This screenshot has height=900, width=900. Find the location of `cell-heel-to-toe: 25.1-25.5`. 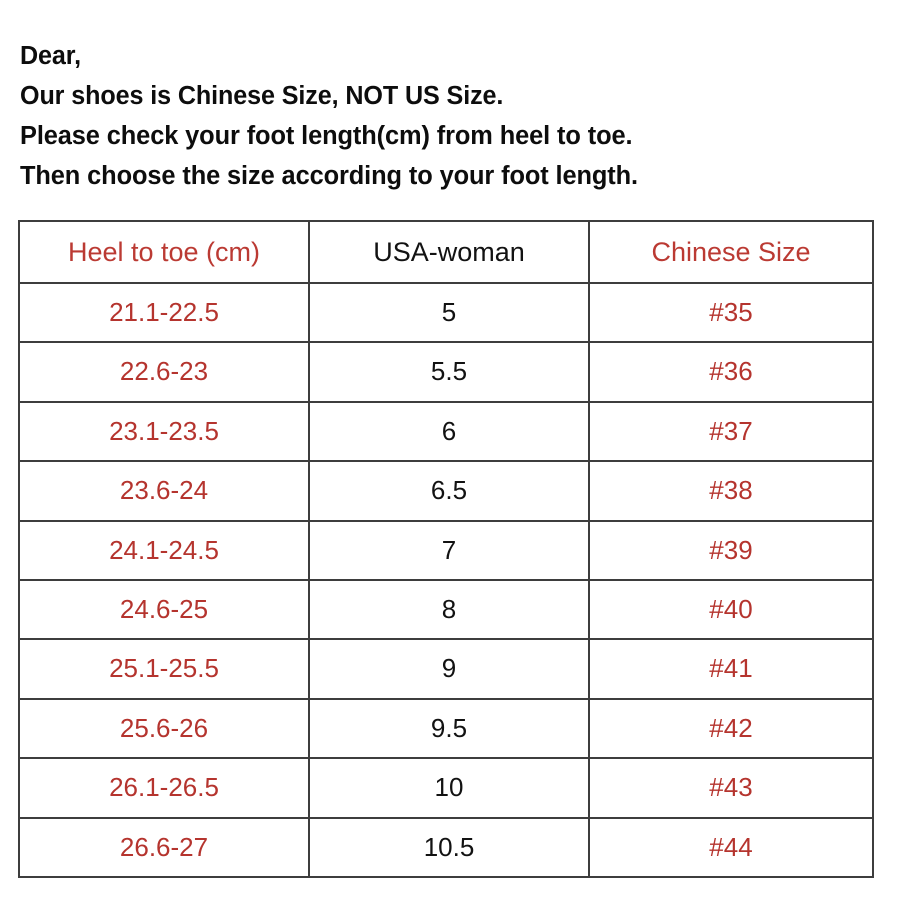

cell-heel-to-toe: 25.1-25.5 is located at coordinates (164, 669).